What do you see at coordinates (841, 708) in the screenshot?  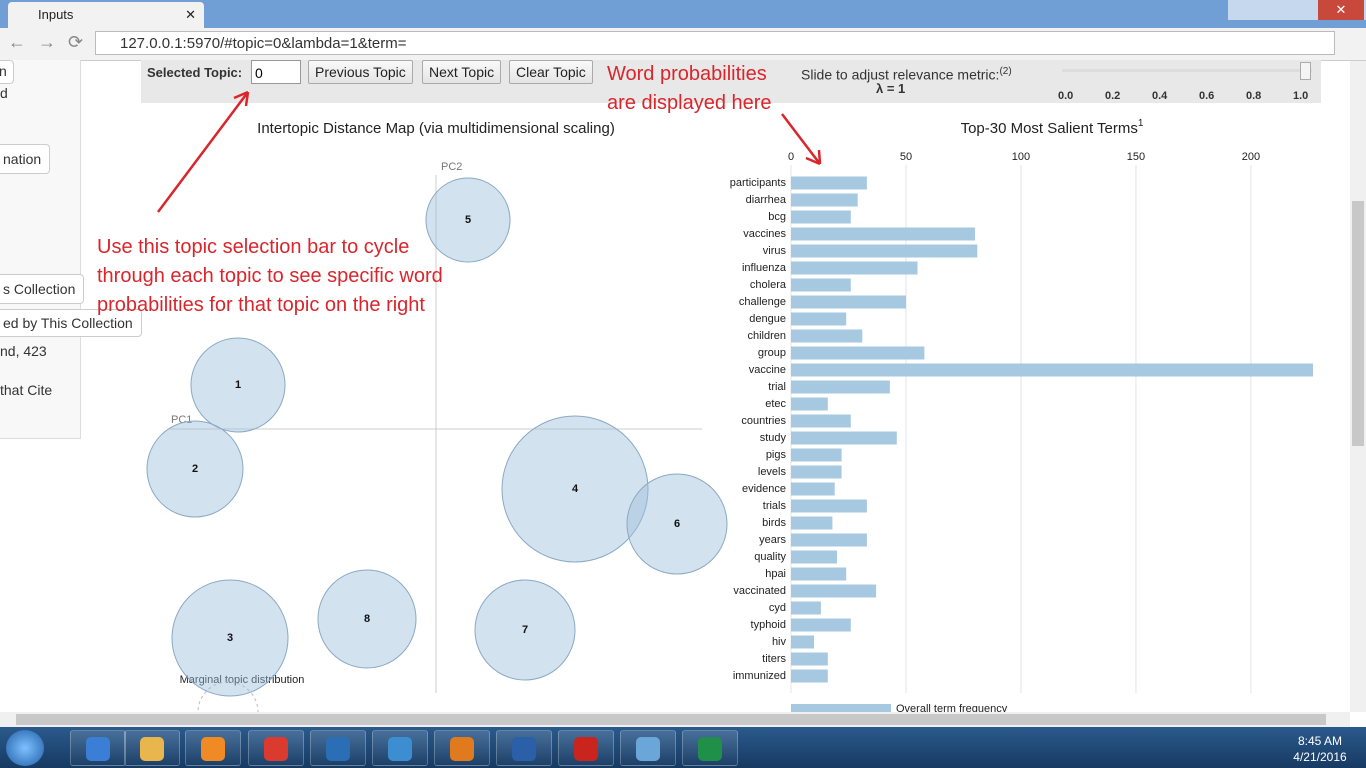 I see `overall-frequency-legend` at bounding box center [841, 708].